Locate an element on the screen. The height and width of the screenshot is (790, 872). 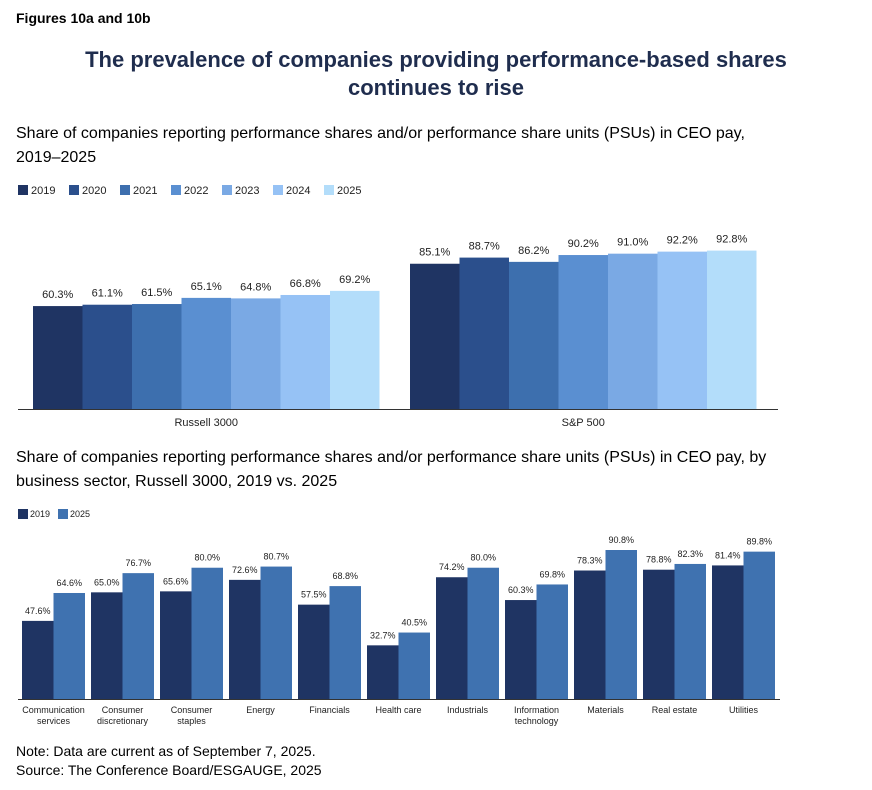
data-label-s-p-500-2021: 86.2% is located at coordinates (533, 251).